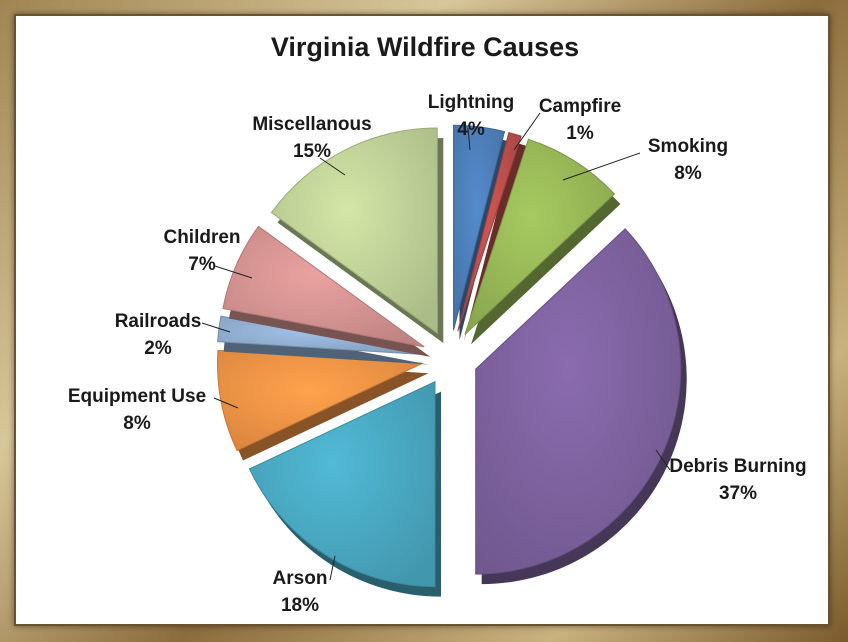  Describe the element at coordinates (226, 403) in the screenshot. I see `leader-line-equipment-use` at that location.